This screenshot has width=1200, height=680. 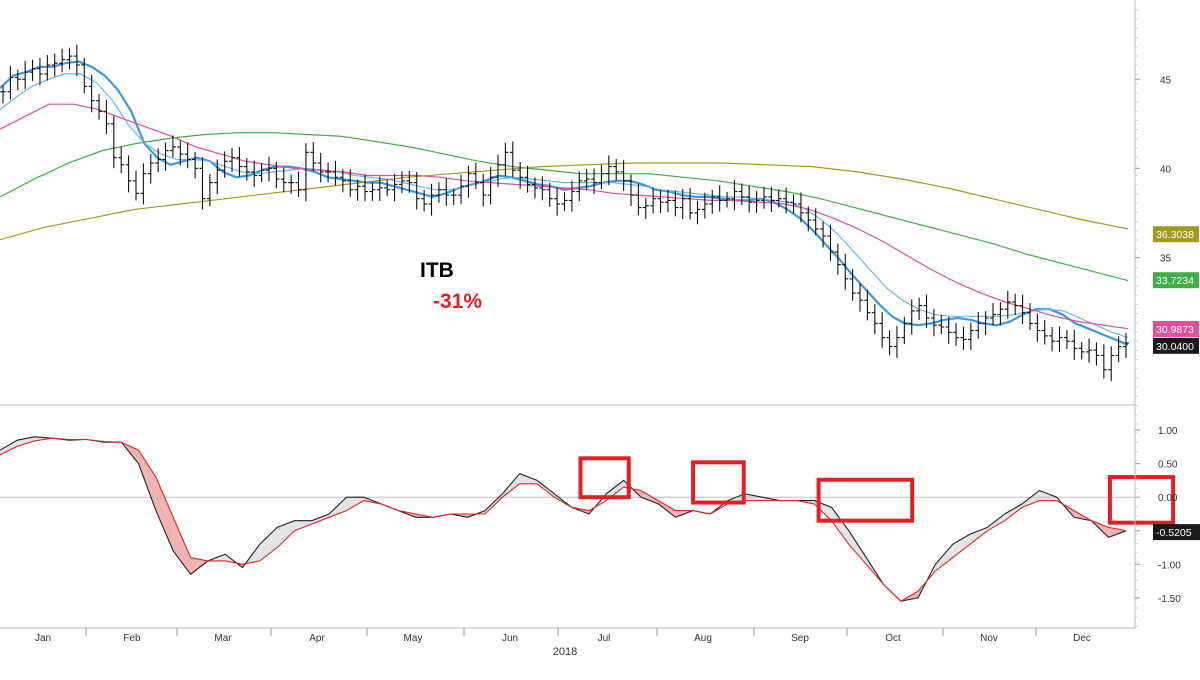 What do you see at coordinates (1168, 431) in the screenshot?
I see `oscillator-tick-label: 1.00` at bounding box center [1168, 431].